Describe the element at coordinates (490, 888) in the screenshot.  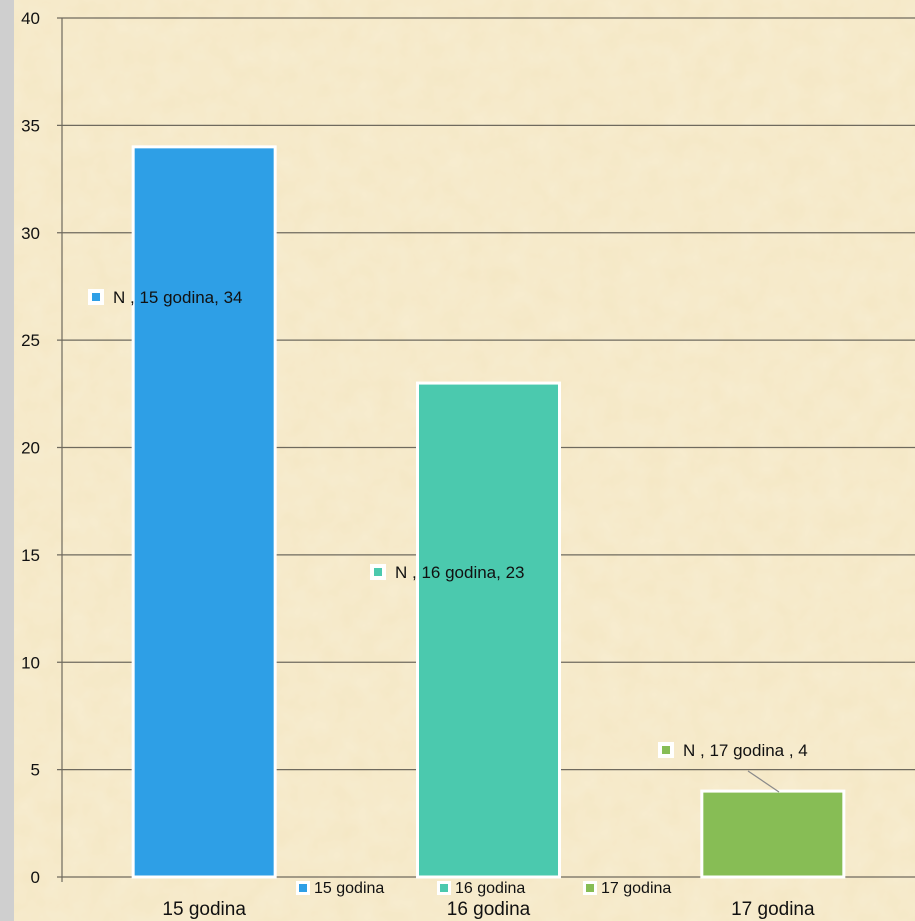
I see `legend-entry: 16 godina` at that location.